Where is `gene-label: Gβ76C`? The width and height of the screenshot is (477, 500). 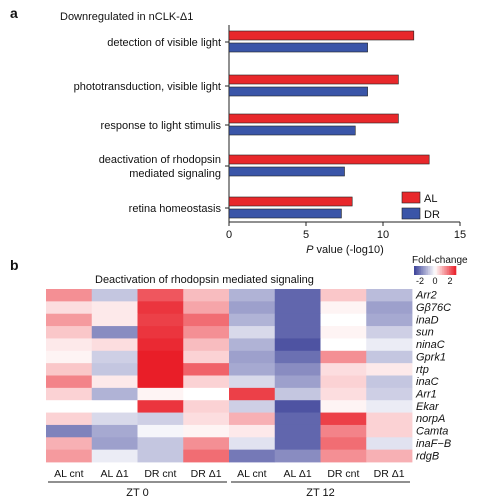
gene-label: Gβ76C is located at coordinates (433, 308).